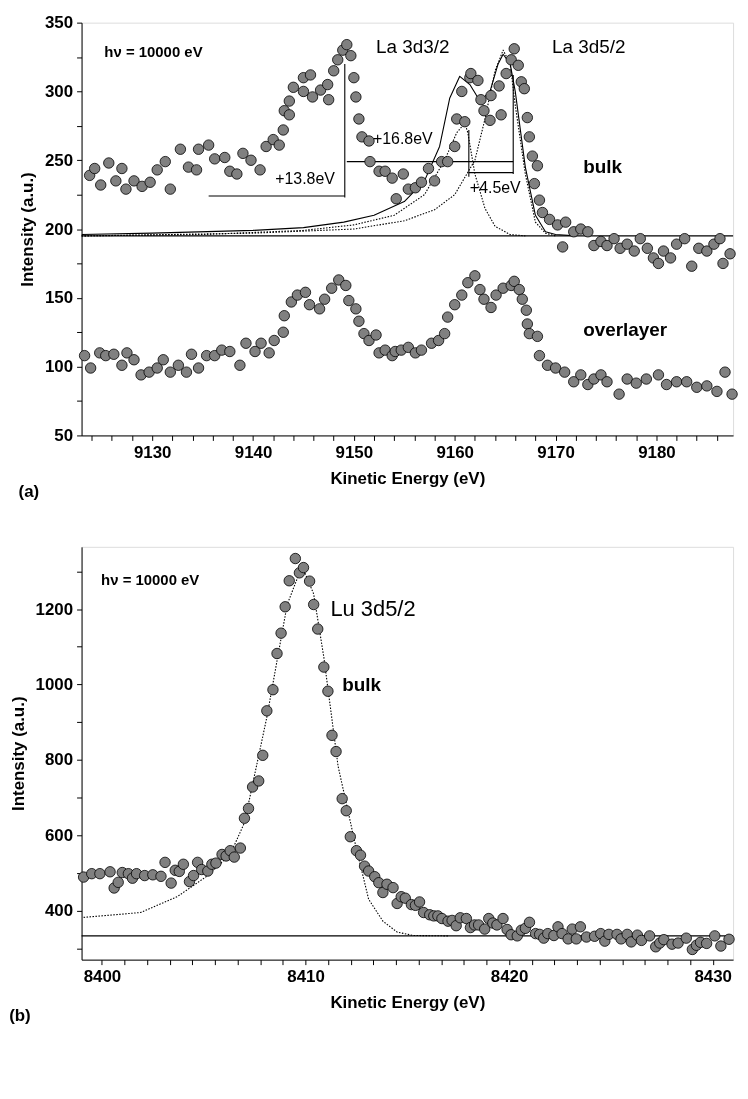  Describe the element at coordinates (59, 911) in the screenshot. I see `y-tick-label: 400` at that location.